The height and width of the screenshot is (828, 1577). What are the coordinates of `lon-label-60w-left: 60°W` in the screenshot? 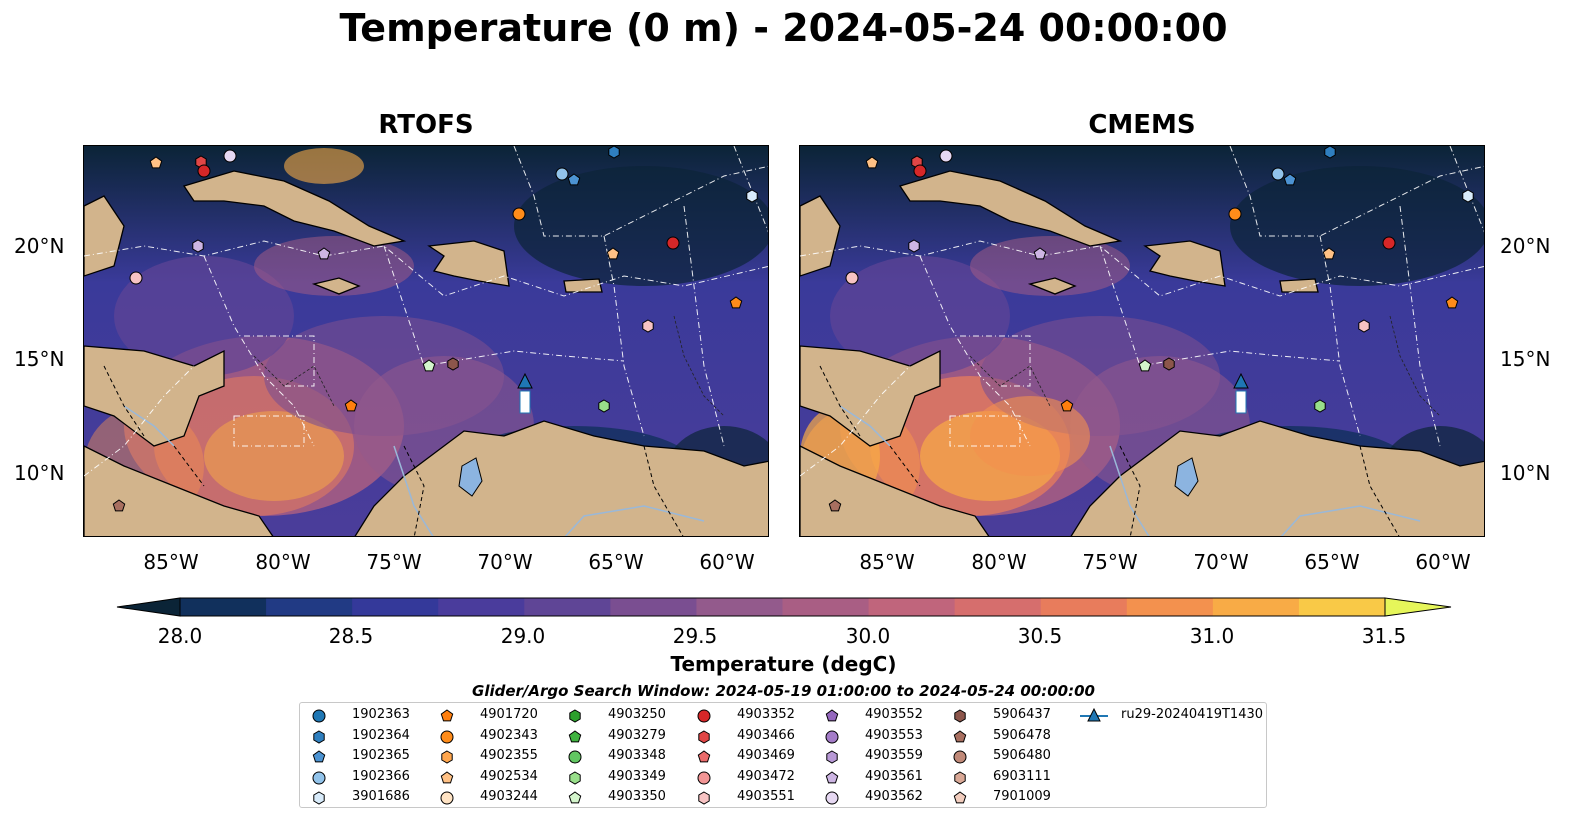 It's located at (727, 562).